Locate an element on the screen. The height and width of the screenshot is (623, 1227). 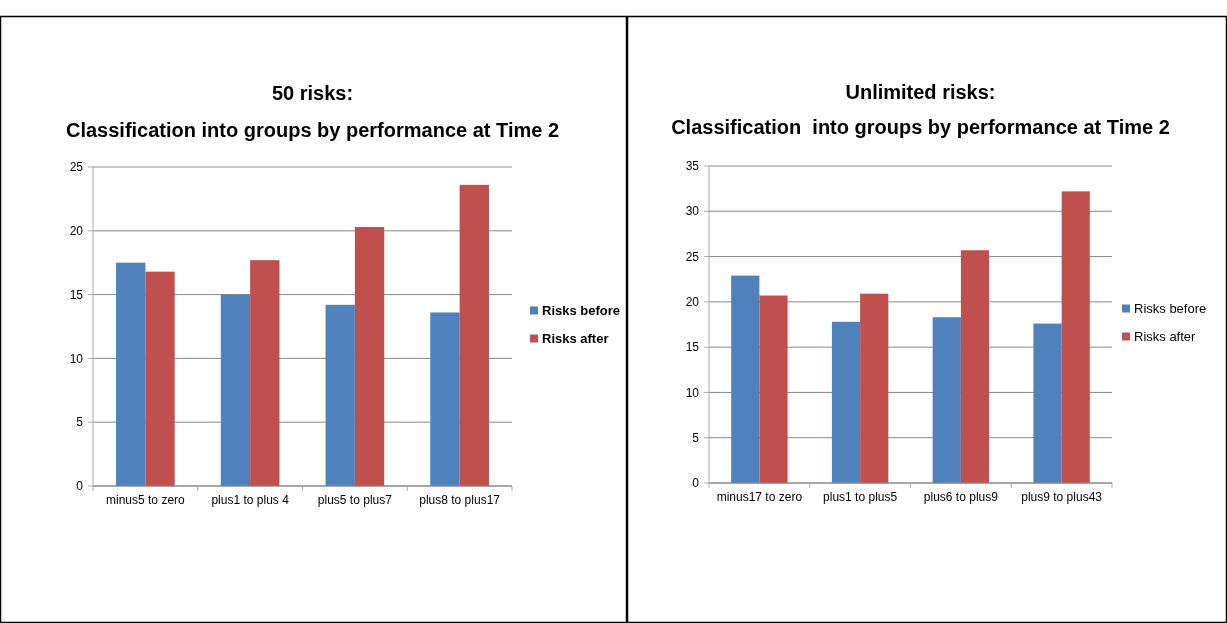
x-tick-label: plus9 to plus43 is located at coordinates (1062, 497).